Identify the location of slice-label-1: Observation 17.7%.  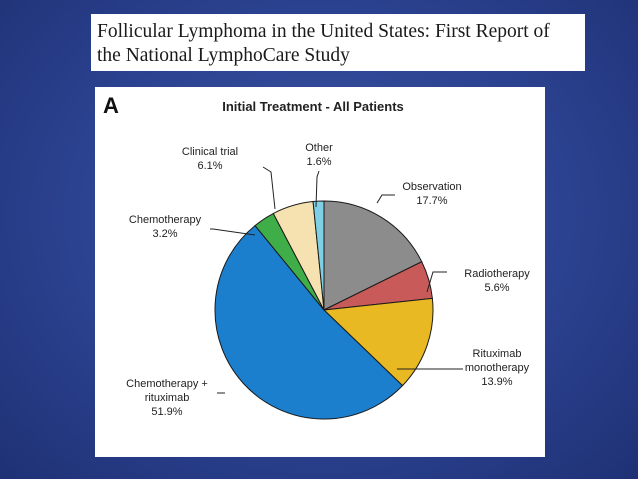
(431, 194).